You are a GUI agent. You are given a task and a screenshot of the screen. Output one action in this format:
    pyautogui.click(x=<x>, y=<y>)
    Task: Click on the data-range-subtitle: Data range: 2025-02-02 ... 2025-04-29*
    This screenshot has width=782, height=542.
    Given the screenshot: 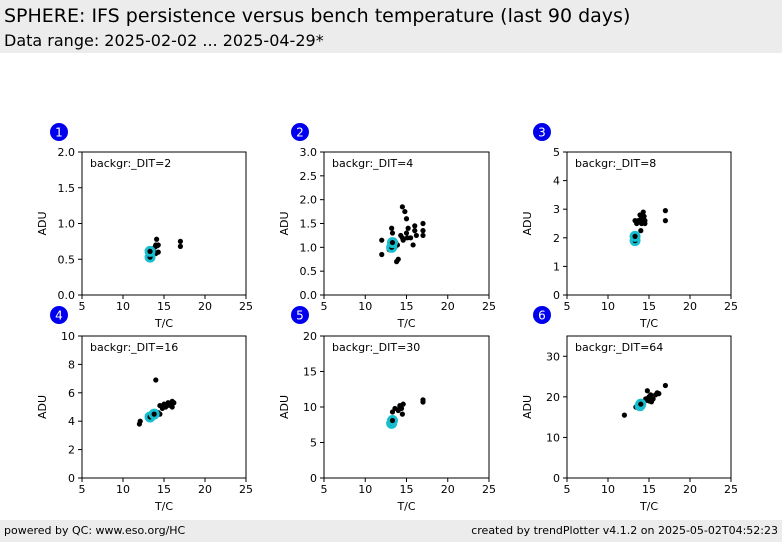 What is the action you would take?
    pyautogui.click(x=164, y=40)
    